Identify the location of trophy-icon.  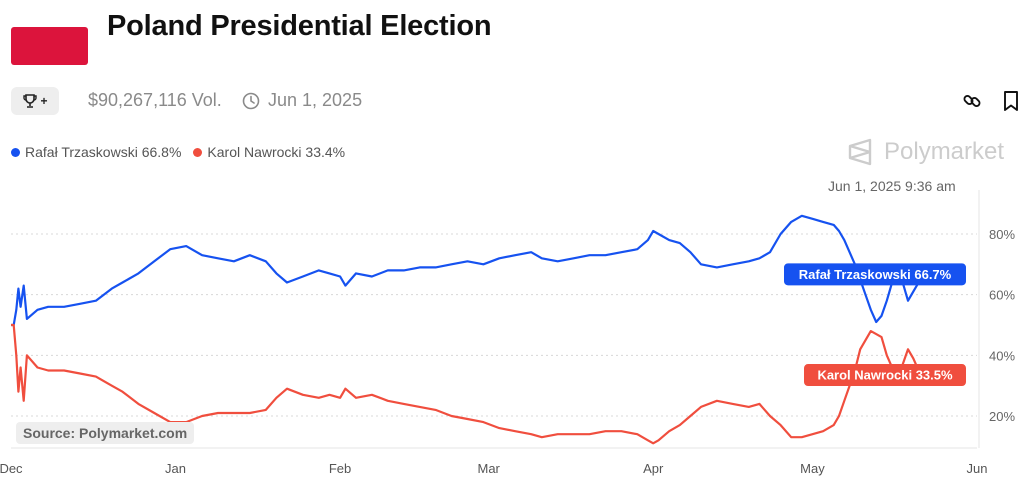
(30, 101).